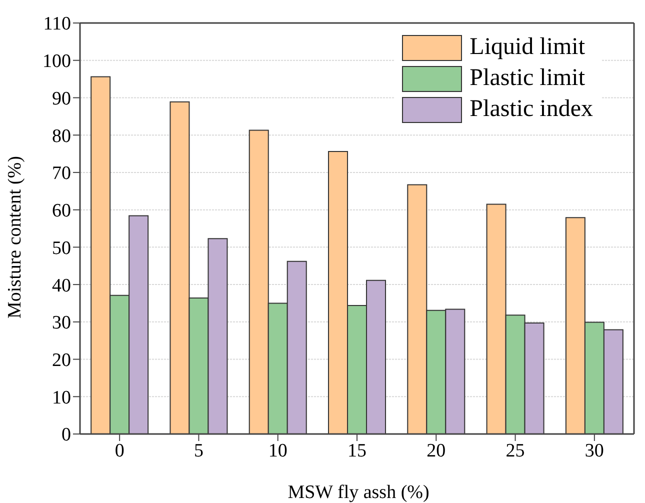 This screenshot has height=503, width=645. I want to click on x-tick-label: 30, so click(594, 451).